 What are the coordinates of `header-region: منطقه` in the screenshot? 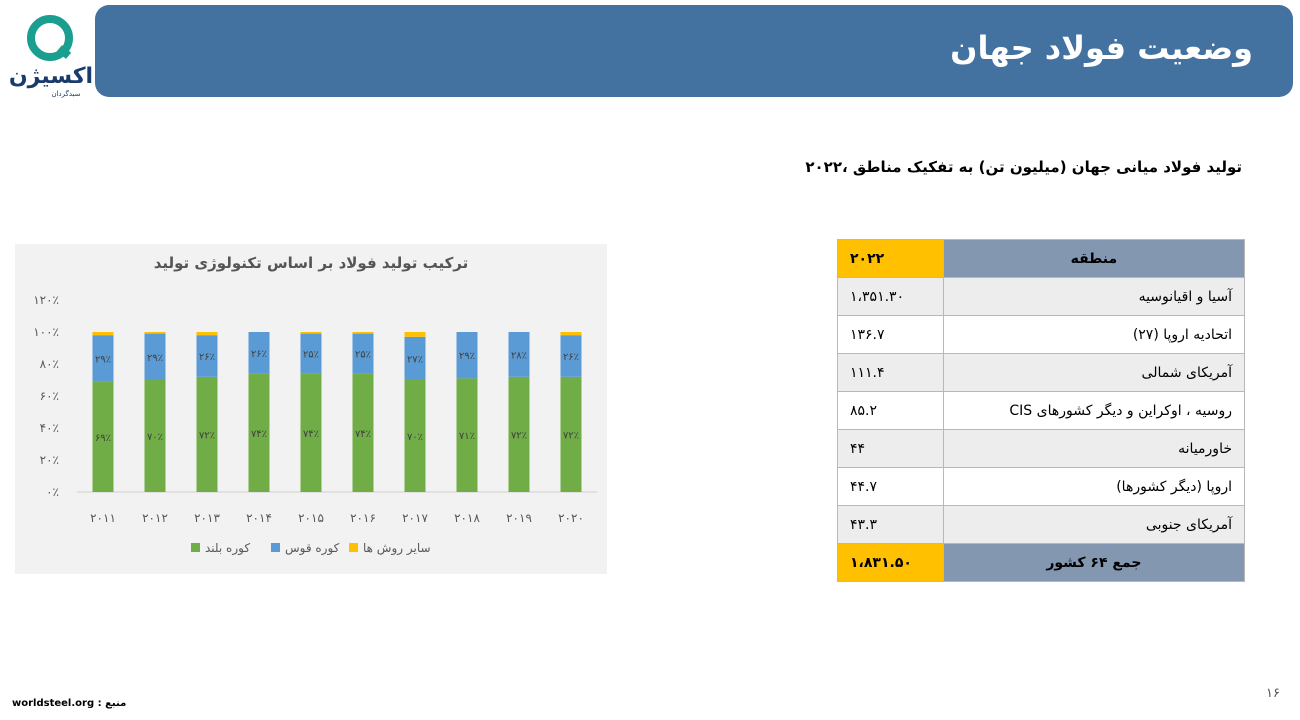 It's located at (1094, 258).